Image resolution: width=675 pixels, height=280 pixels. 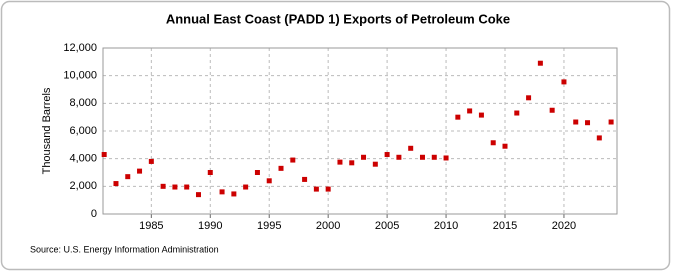 What do you see at coordinates (564, 226) in the screenshot?
I see `x-tick-label: 2020` at bounding box center [564, 226].